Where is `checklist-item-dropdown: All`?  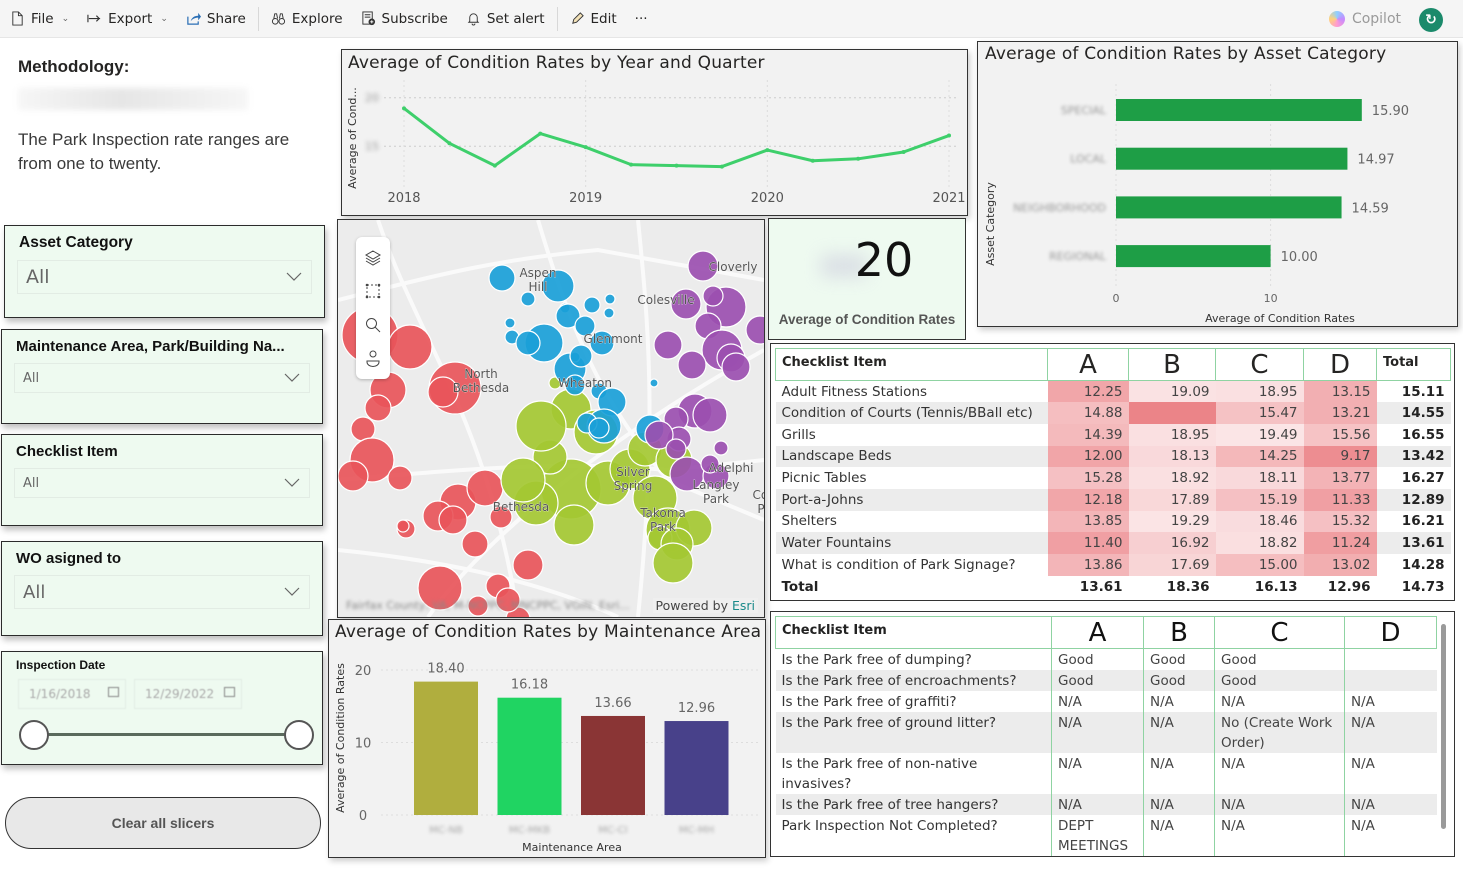
checklist-item-dropdown: All is located at coordinates (162, 483).